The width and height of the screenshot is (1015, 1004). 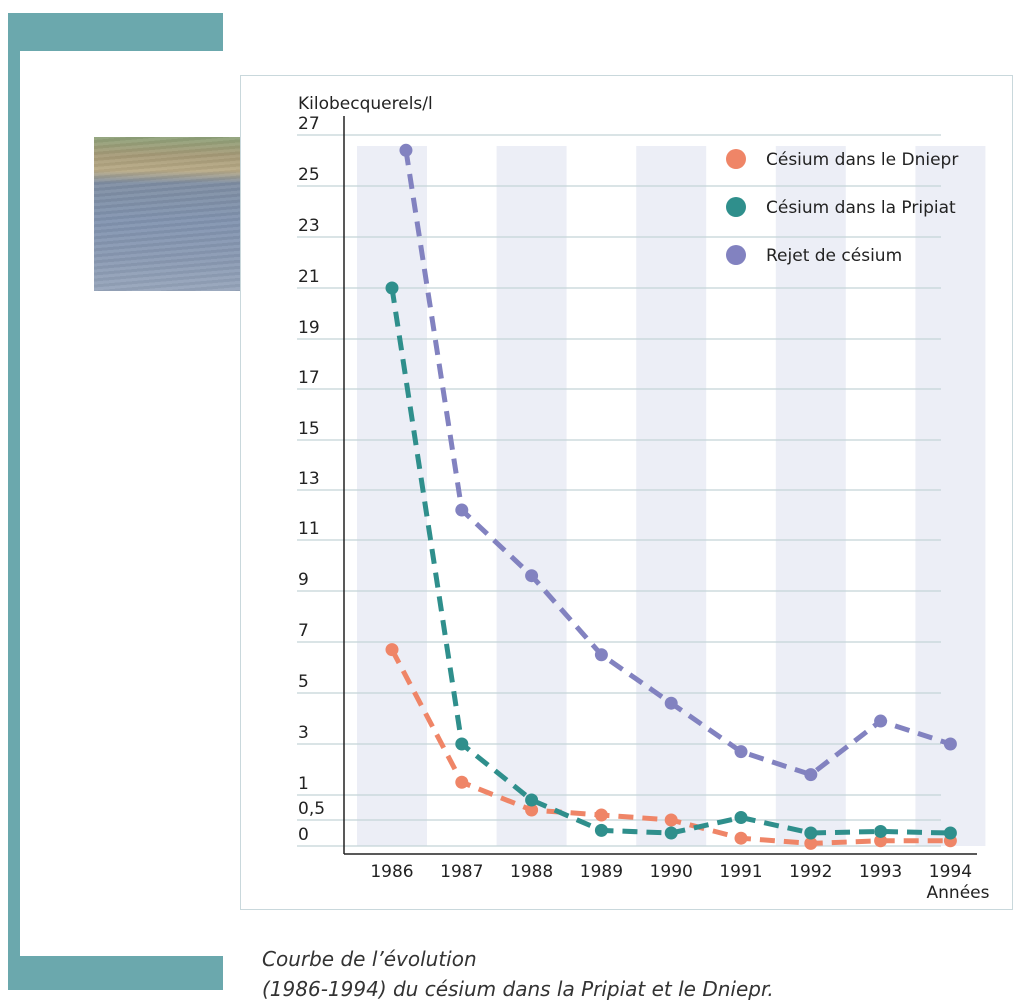 What do you see at coordinates (461, 872) in the screenshot?
I see `x-tick-label: 1987` at bounding box center [461, 872].